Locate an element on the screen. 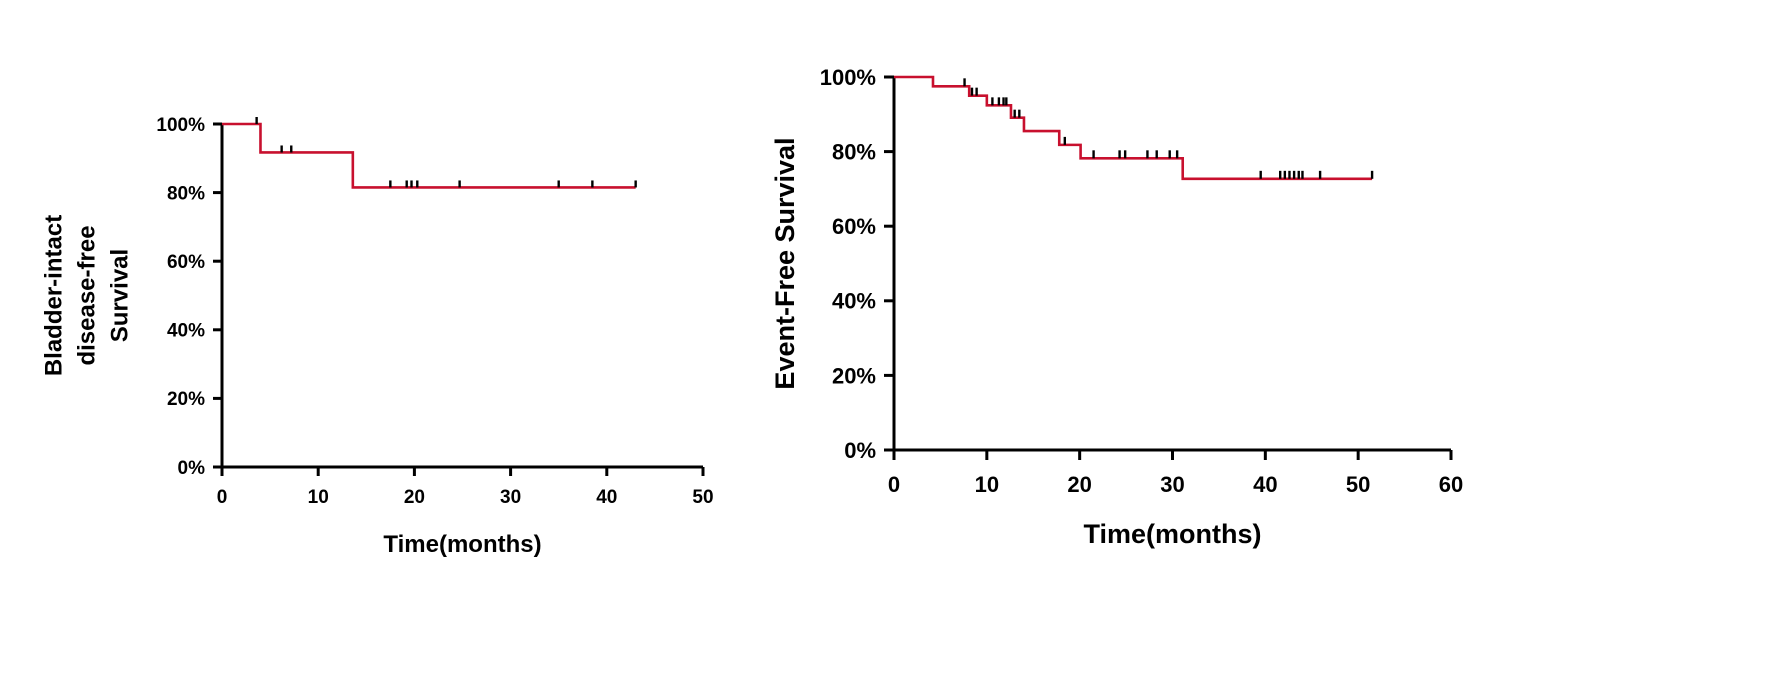 The image size is (1774, 689). y-axis-title-line: disease-free is located at coordinates (86, 295).